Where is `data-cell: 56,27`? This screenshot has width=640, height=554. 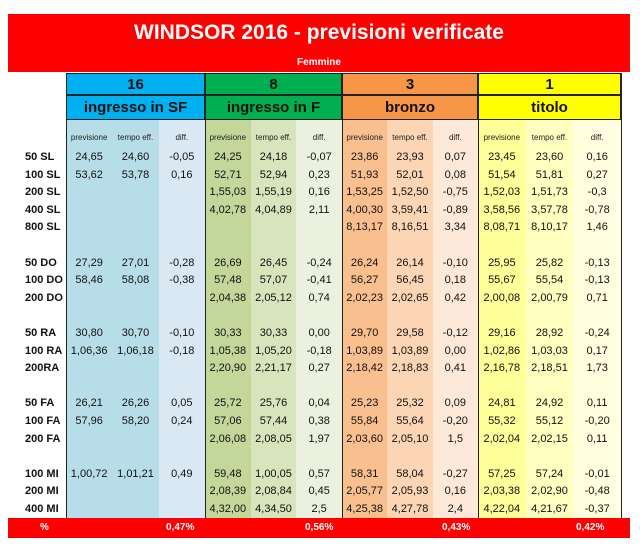 data-cell: 56,27 is located at coordinates (364, 280).